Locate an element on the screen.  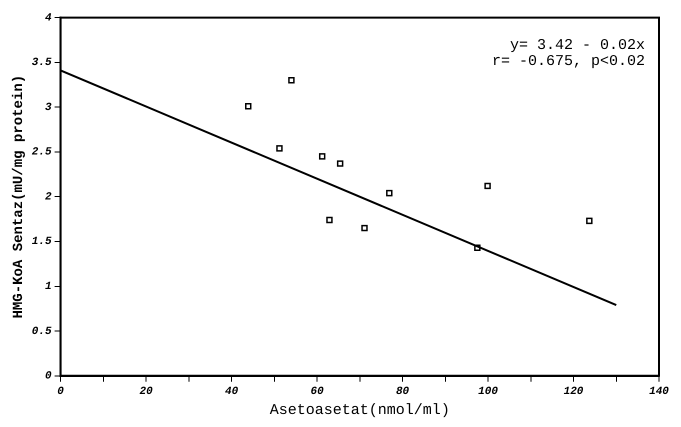
annotation: r= -0.675, p<0.02 is located at coordinates (568, 61).